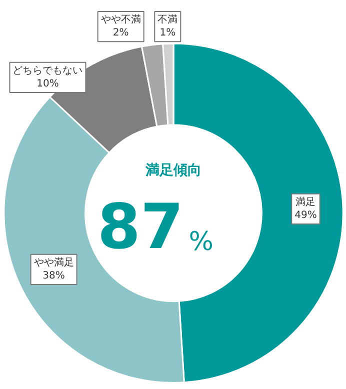 The width and height of the screenshot is (346, 389). What do you see at coordinates (47, 70) in the screenshot?
I see `slice-label: どちらでもない` at bounding box center [47, 70].